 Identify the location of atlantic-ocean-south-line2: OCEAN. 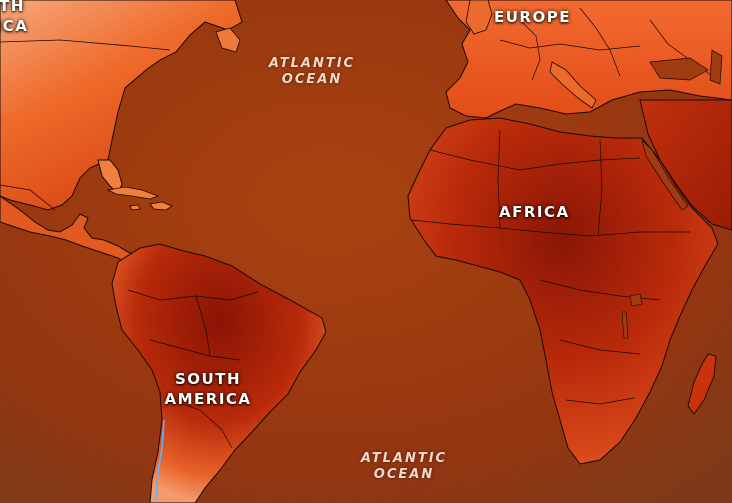
(404, 474).